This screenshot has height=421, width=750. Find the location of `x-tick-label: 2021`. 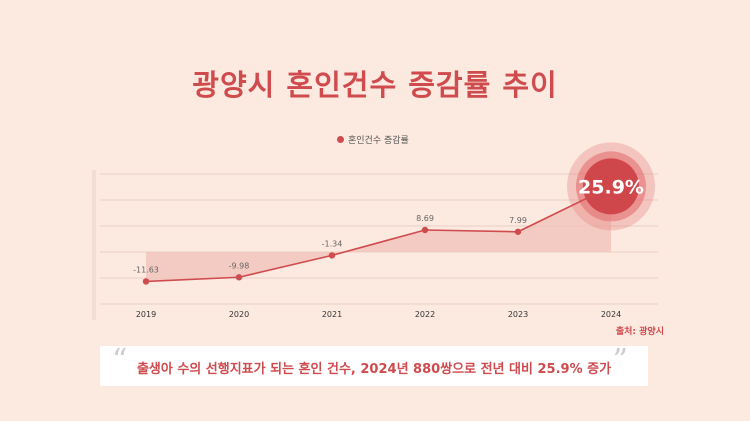

x-tick-label: 2021 is located at coordinates (332, 314).